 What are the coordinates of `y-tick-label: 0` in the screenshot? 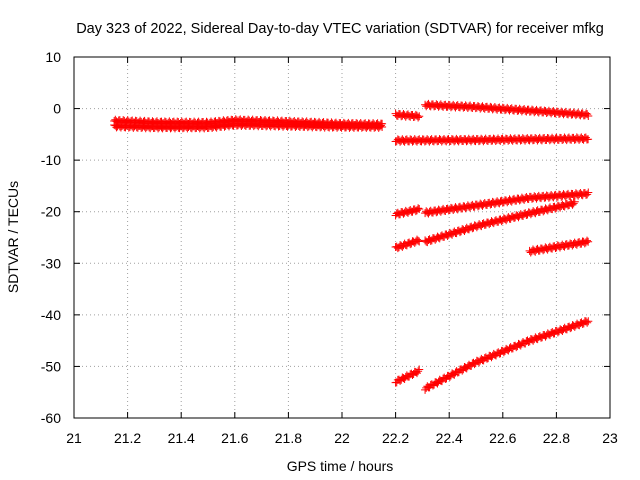 It's located at (57, 109).